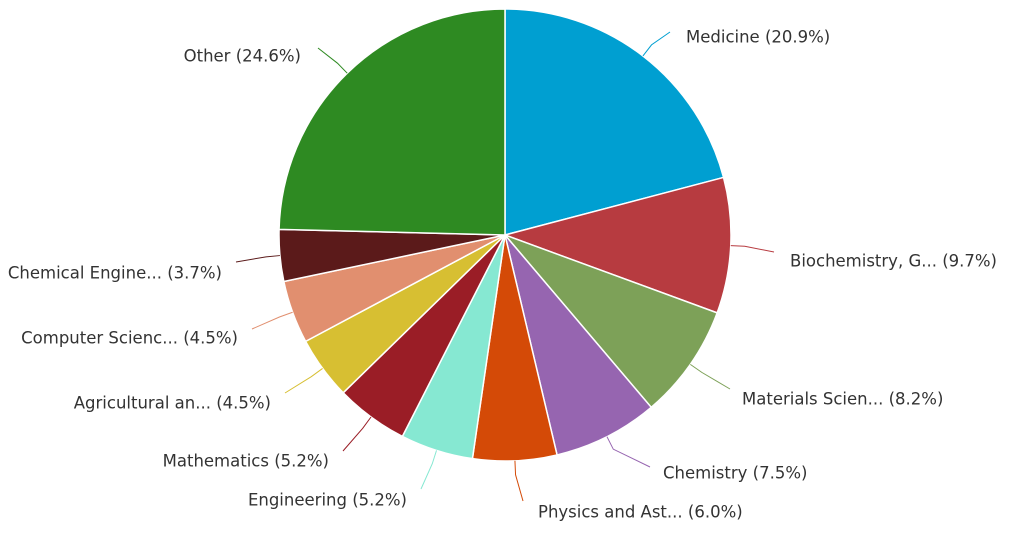 The width and height of the screenshot is (1017, 540). Describe the element at coordinates (242, 56) in the screenshot. I see `slice-label: Other (24.6%)` at that location.